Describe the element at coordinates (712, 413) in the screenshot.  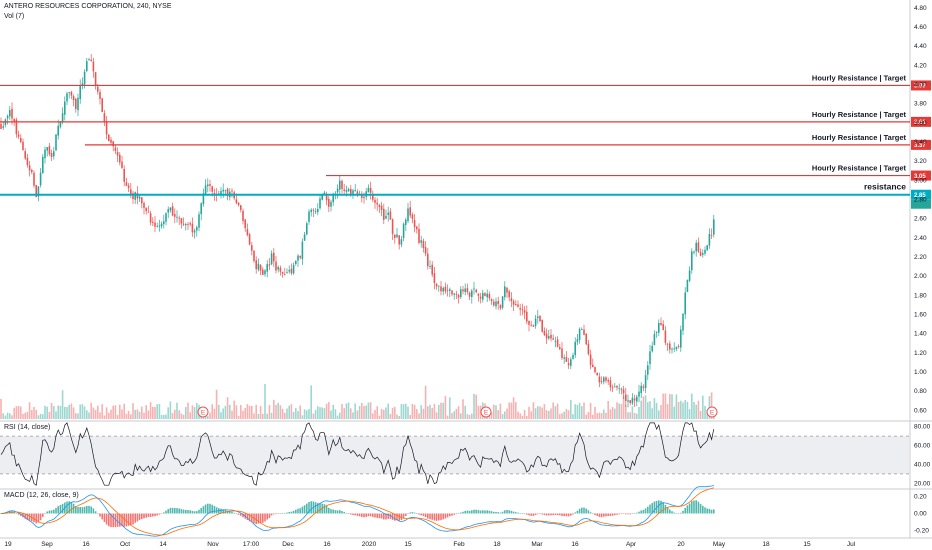
I see `earnings-marker-label: E` at that location.